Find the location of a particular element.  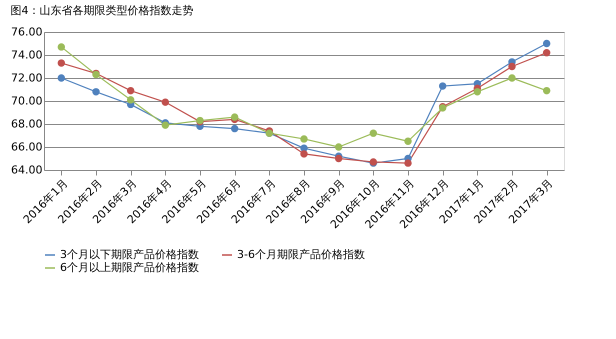

y-tick-label: 70.00 is located at coordinates (26, 101).